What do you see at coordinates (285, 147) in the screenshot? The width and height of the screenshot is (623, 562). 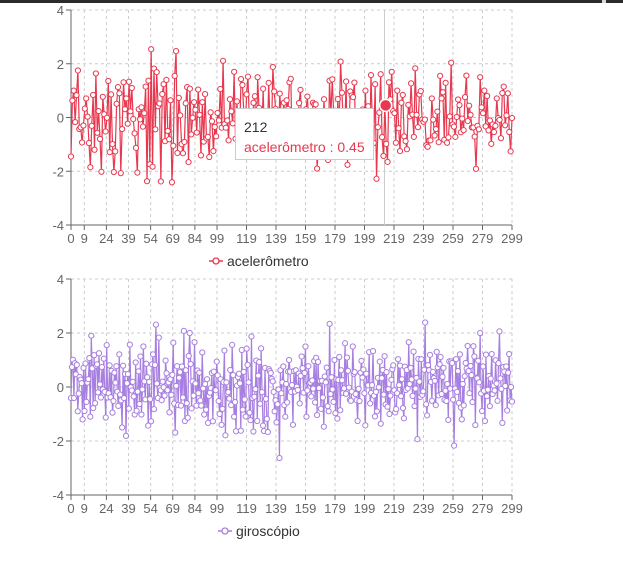 I see `tooltip-series-name: acelerômetro` at bounding box center [285, 147].